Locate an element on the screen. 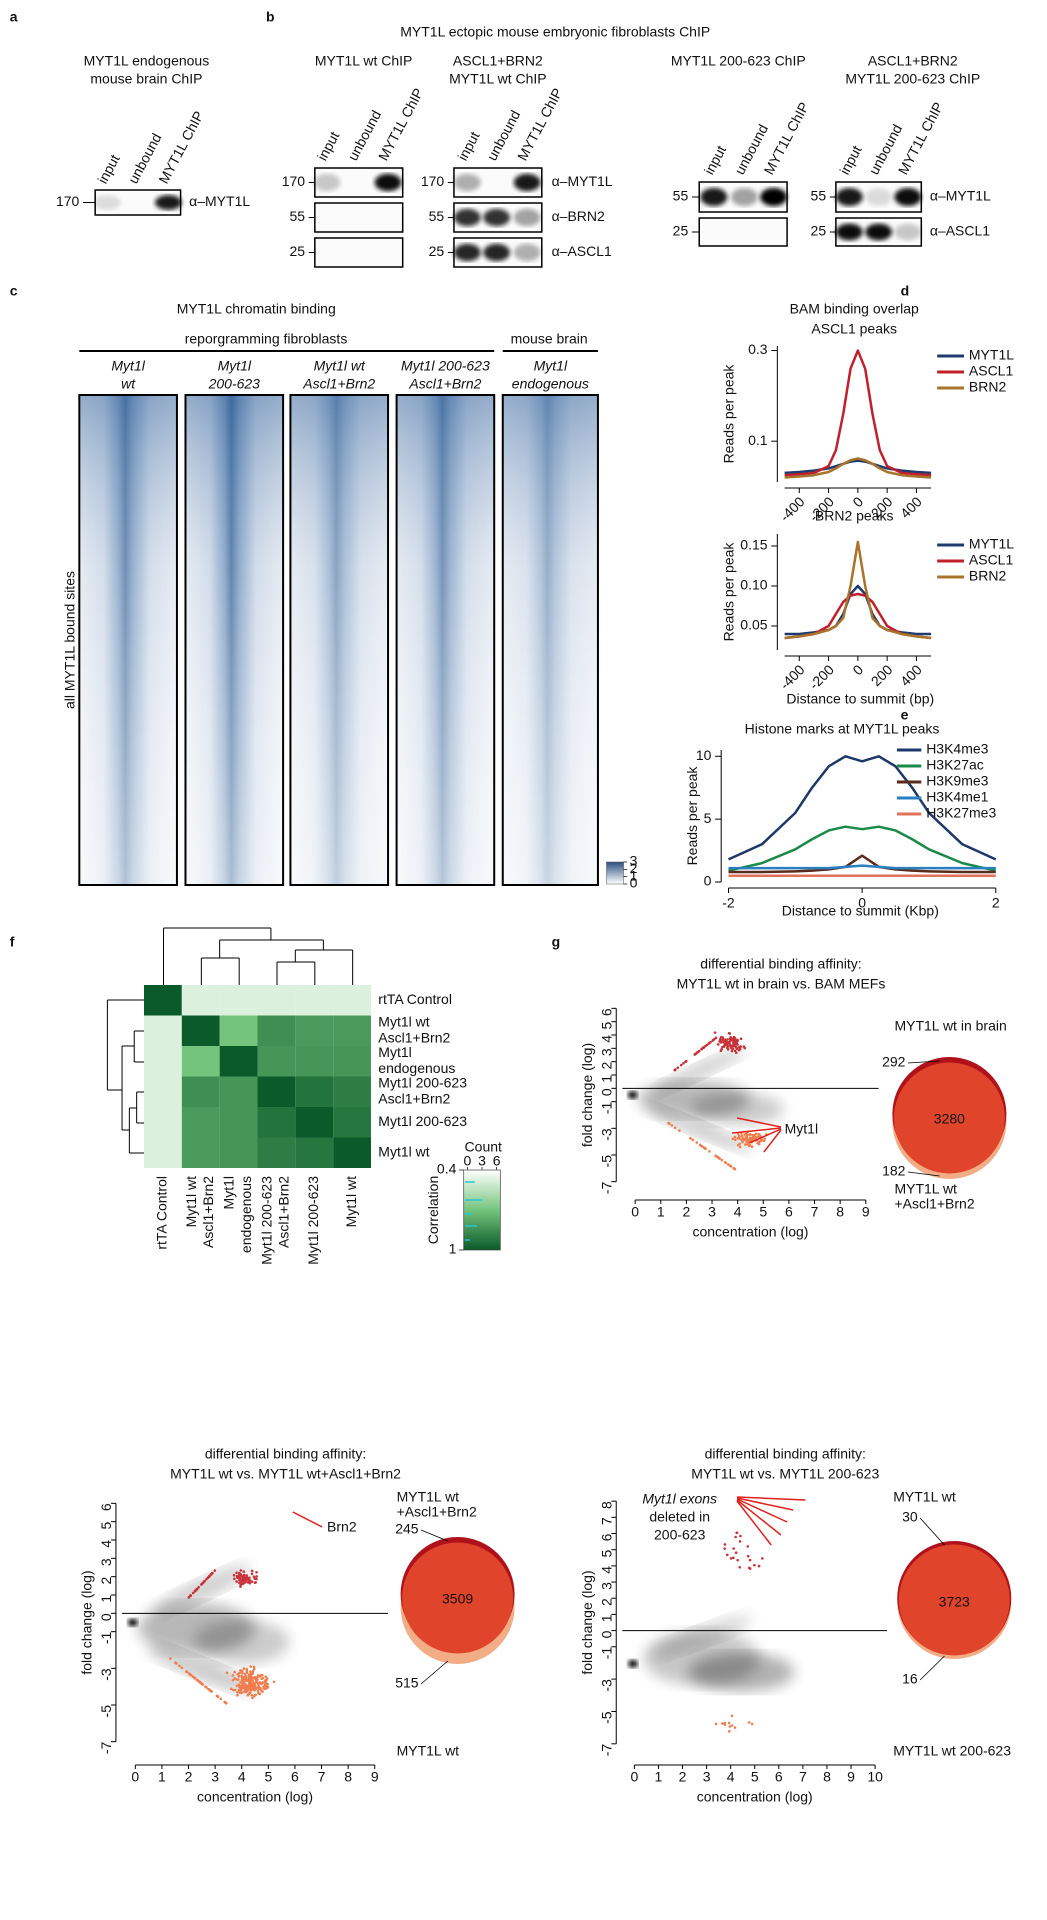 This screenshot has width=1047, height=1920. y-tick-label: 0.3 is located at coordinates (758, 349).